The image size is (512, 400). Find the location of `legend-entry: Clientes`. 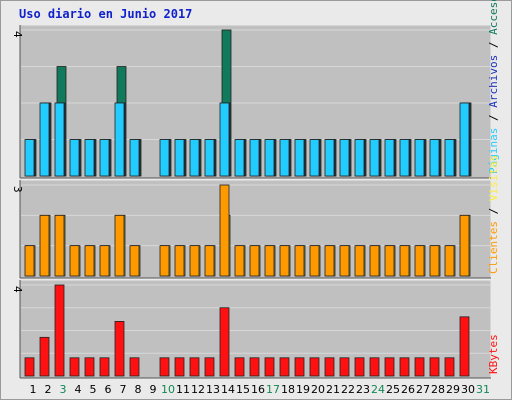

legend-entry: Clientes is located at coordinates (493, 247).